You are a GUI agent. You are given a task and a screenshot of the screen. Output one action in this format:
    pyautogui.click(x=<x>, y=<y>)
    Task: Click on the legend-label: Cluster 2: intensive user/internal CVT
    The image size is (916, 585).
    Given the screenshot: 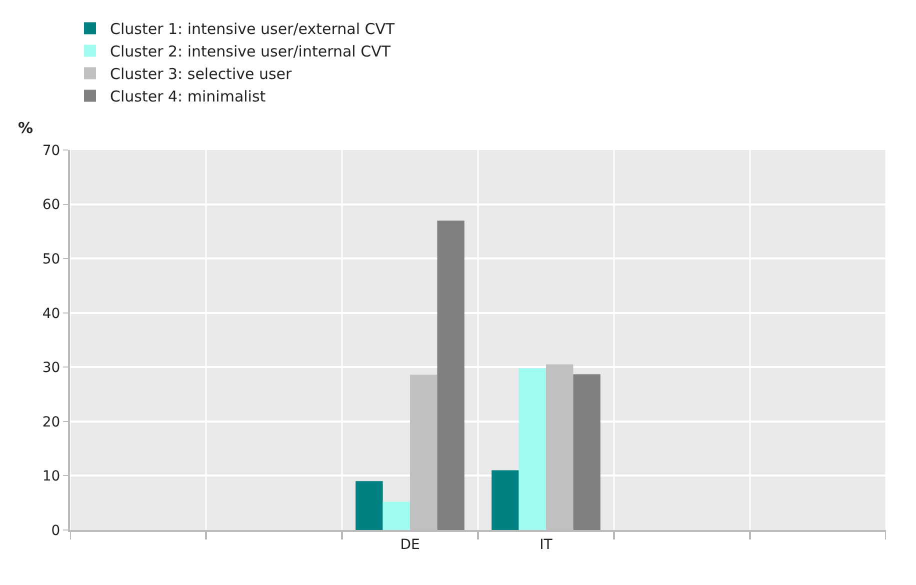 What is the action you would take?
    pyautogui.click(x=251, y=51)
    